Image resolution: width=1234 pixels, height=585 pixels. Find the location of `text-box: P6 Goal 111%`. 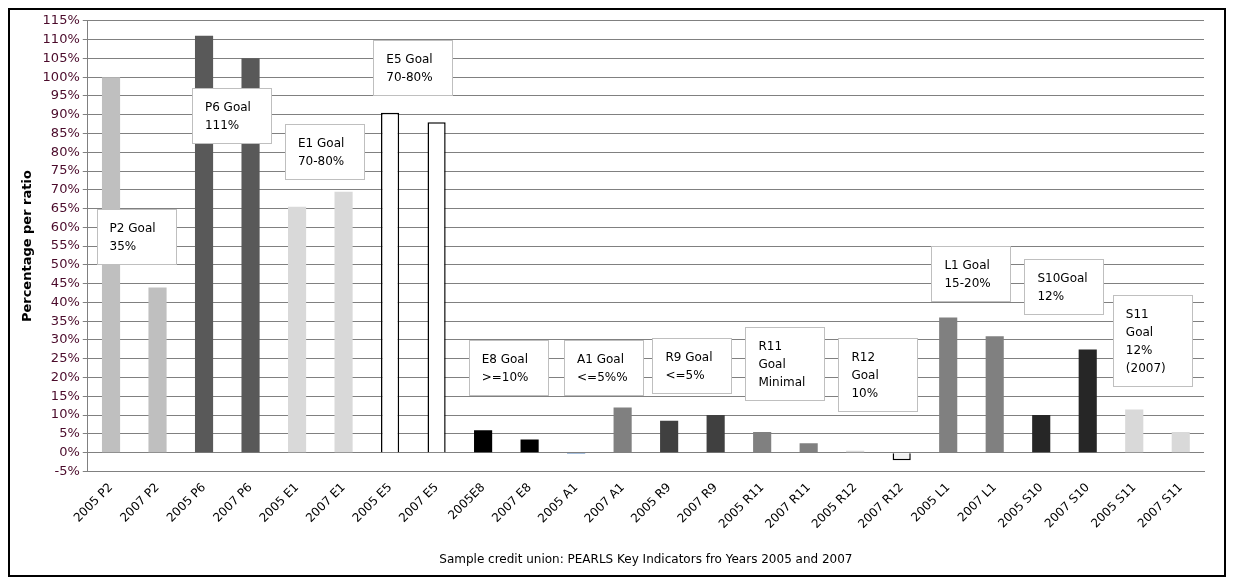

text-box: P6 Goal 111% is located at coordinates (231, 116).